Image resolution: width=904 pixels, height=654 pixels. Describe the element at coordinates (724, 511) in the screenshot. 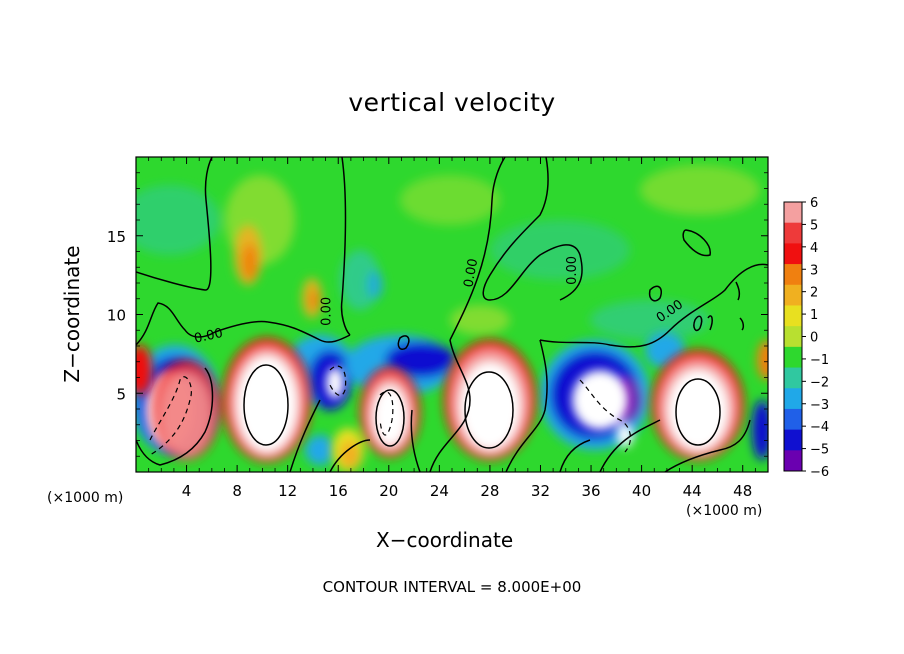

I see `x-axis-unit-right: (×1000 m)` at that location.